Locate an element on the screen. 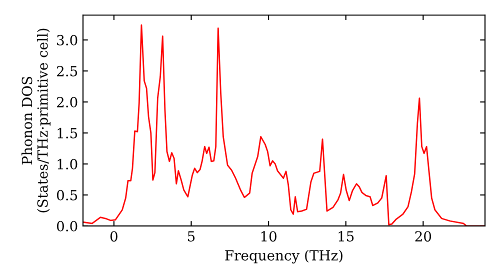 The height and width of the screenshot is (280, 500). y-tick-label: 2.5 is located at coordinates (67, 71).